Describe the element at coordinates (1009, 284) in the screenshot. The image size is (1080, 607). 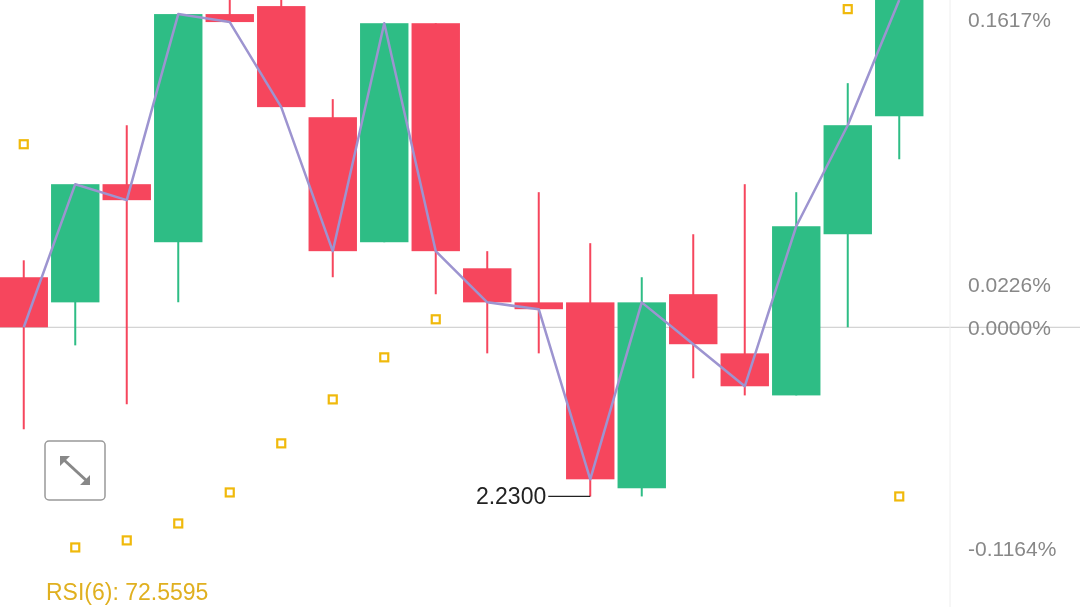
I see `y-tick-label: 0.0226%` at that location.